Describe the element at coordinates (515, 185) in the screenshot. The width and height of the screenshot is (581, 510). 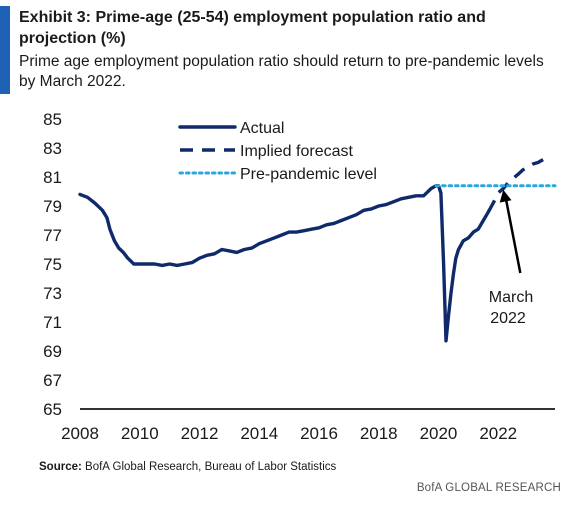
I see `series-line-implied-forecast` at that location.